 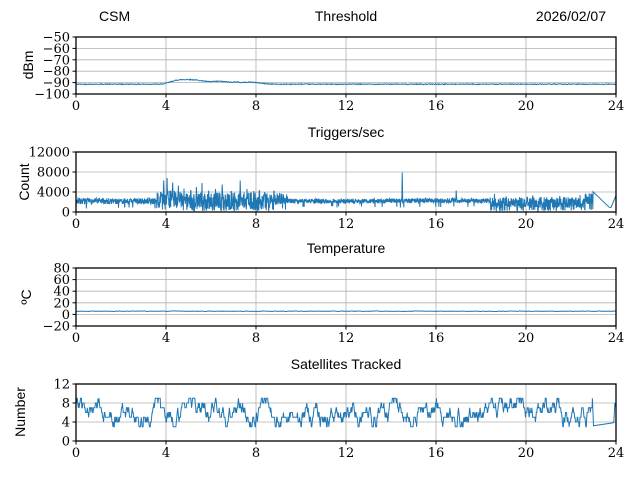 I want to click on chart1-title: Threshold, so click(x=346, y=16).